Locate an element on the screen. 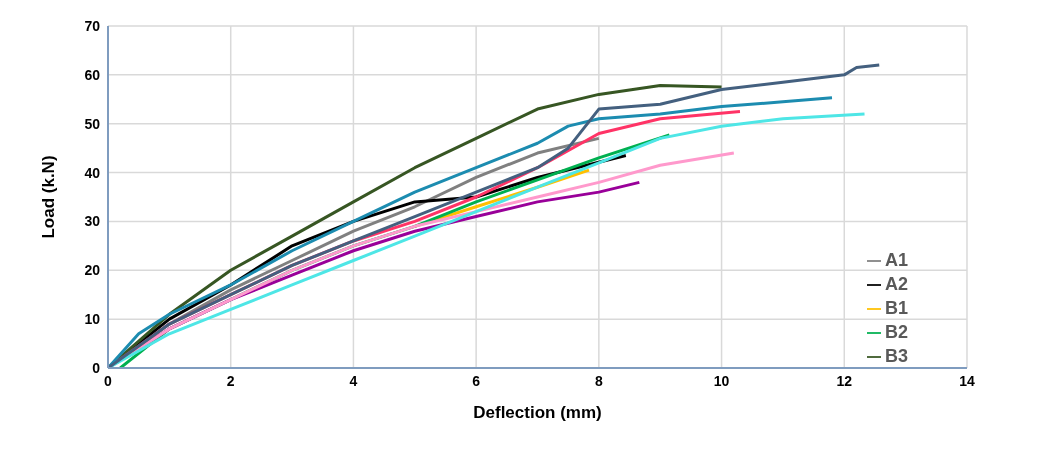  x-tick-label: 6 is located at coordinates (476, 380).